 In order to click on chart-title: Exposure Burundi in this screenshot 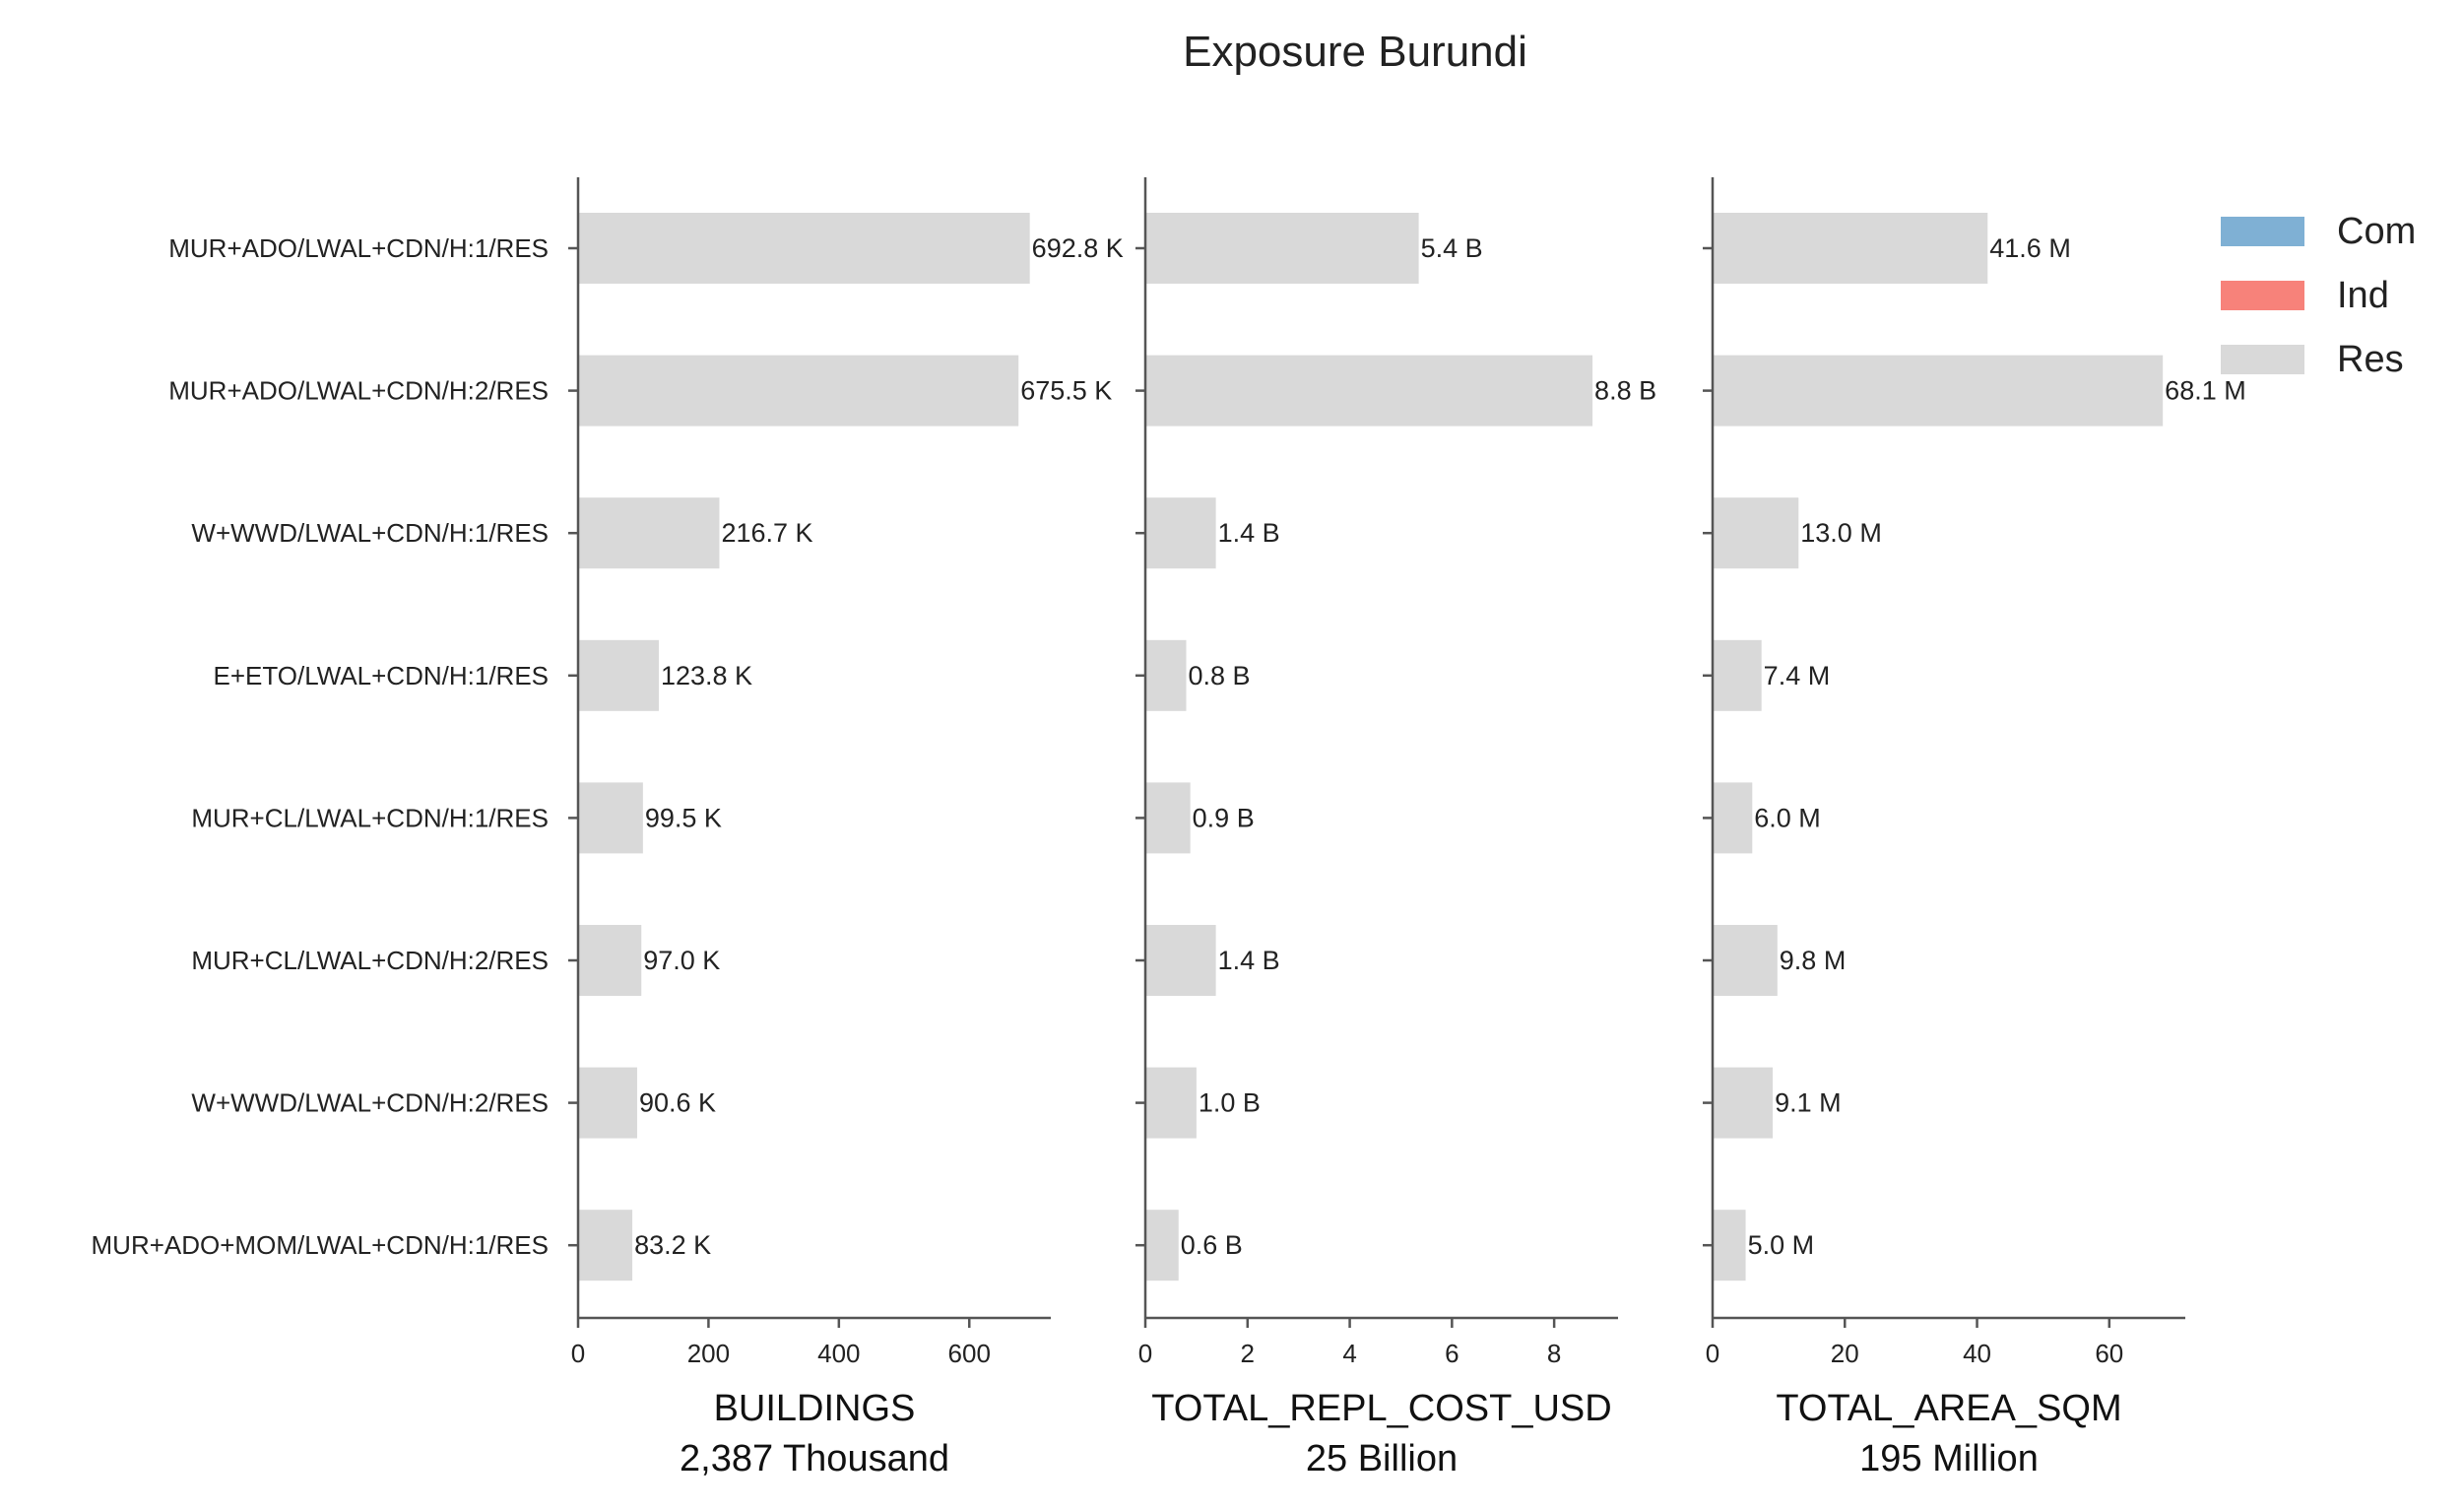, I will do `click(1355, 52)`.